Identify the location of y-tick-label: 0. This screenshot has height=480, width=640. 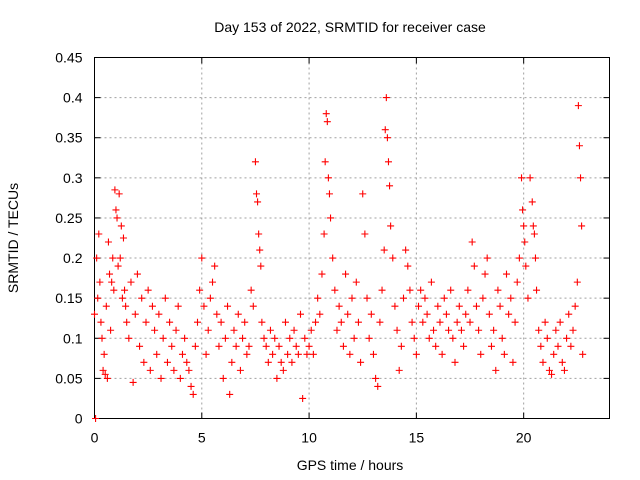
(79, 419).